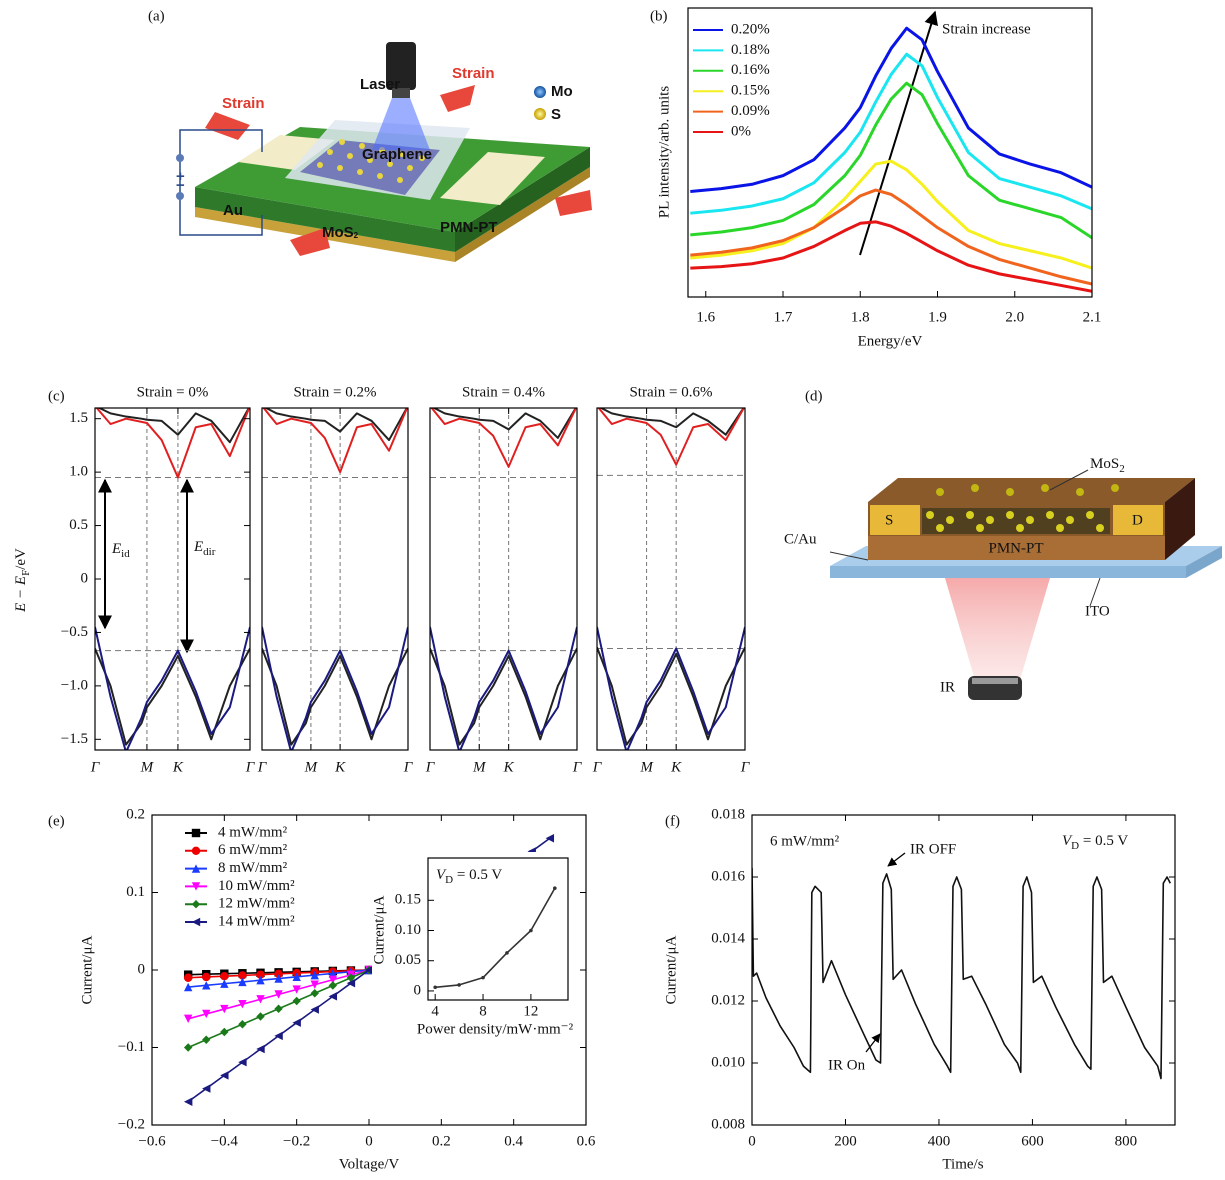 The width and height of the screenshot is (1225, 1180). I want to click on label: S, so click(889, 520).